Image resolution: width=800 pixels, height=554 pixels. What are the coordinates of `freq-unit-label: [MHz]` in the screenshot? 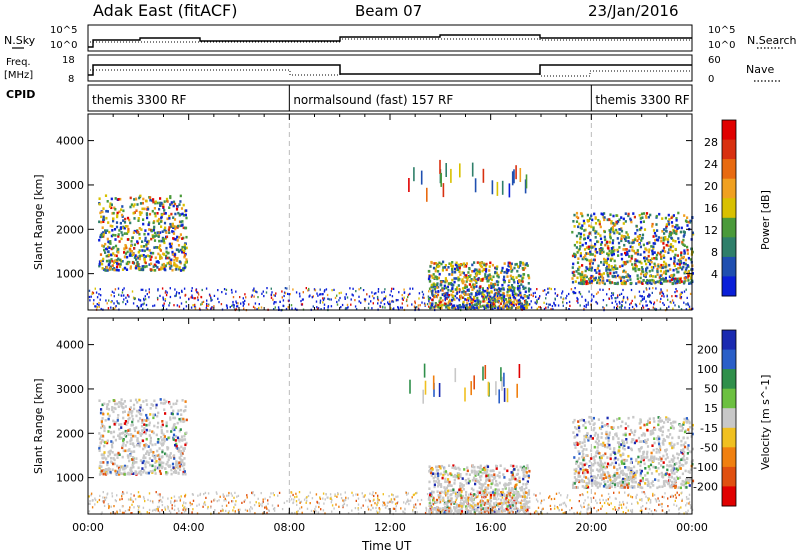 It's located at (18, 75).